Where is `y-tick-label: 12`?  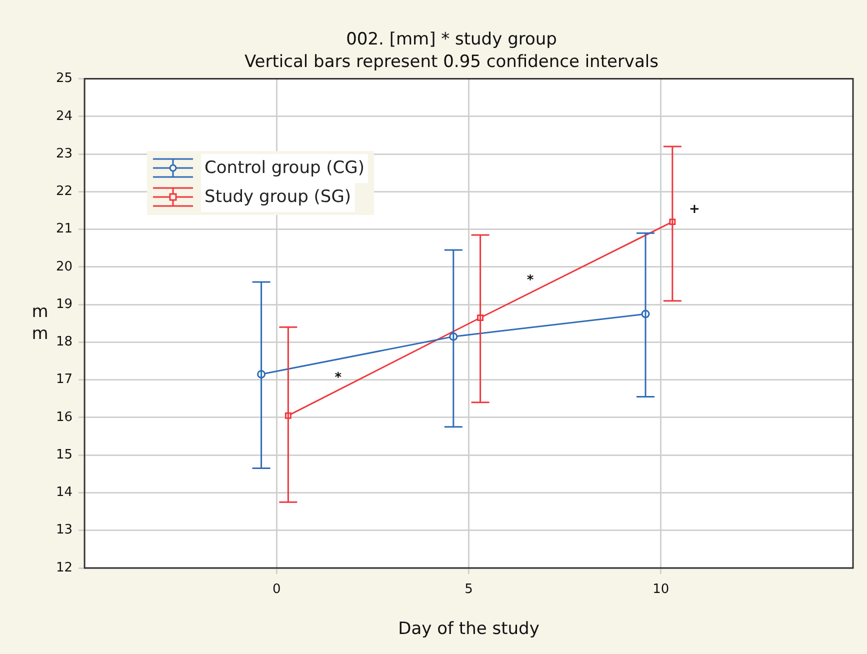 y-tick-label: 12 is located at coordinates (64, 568).